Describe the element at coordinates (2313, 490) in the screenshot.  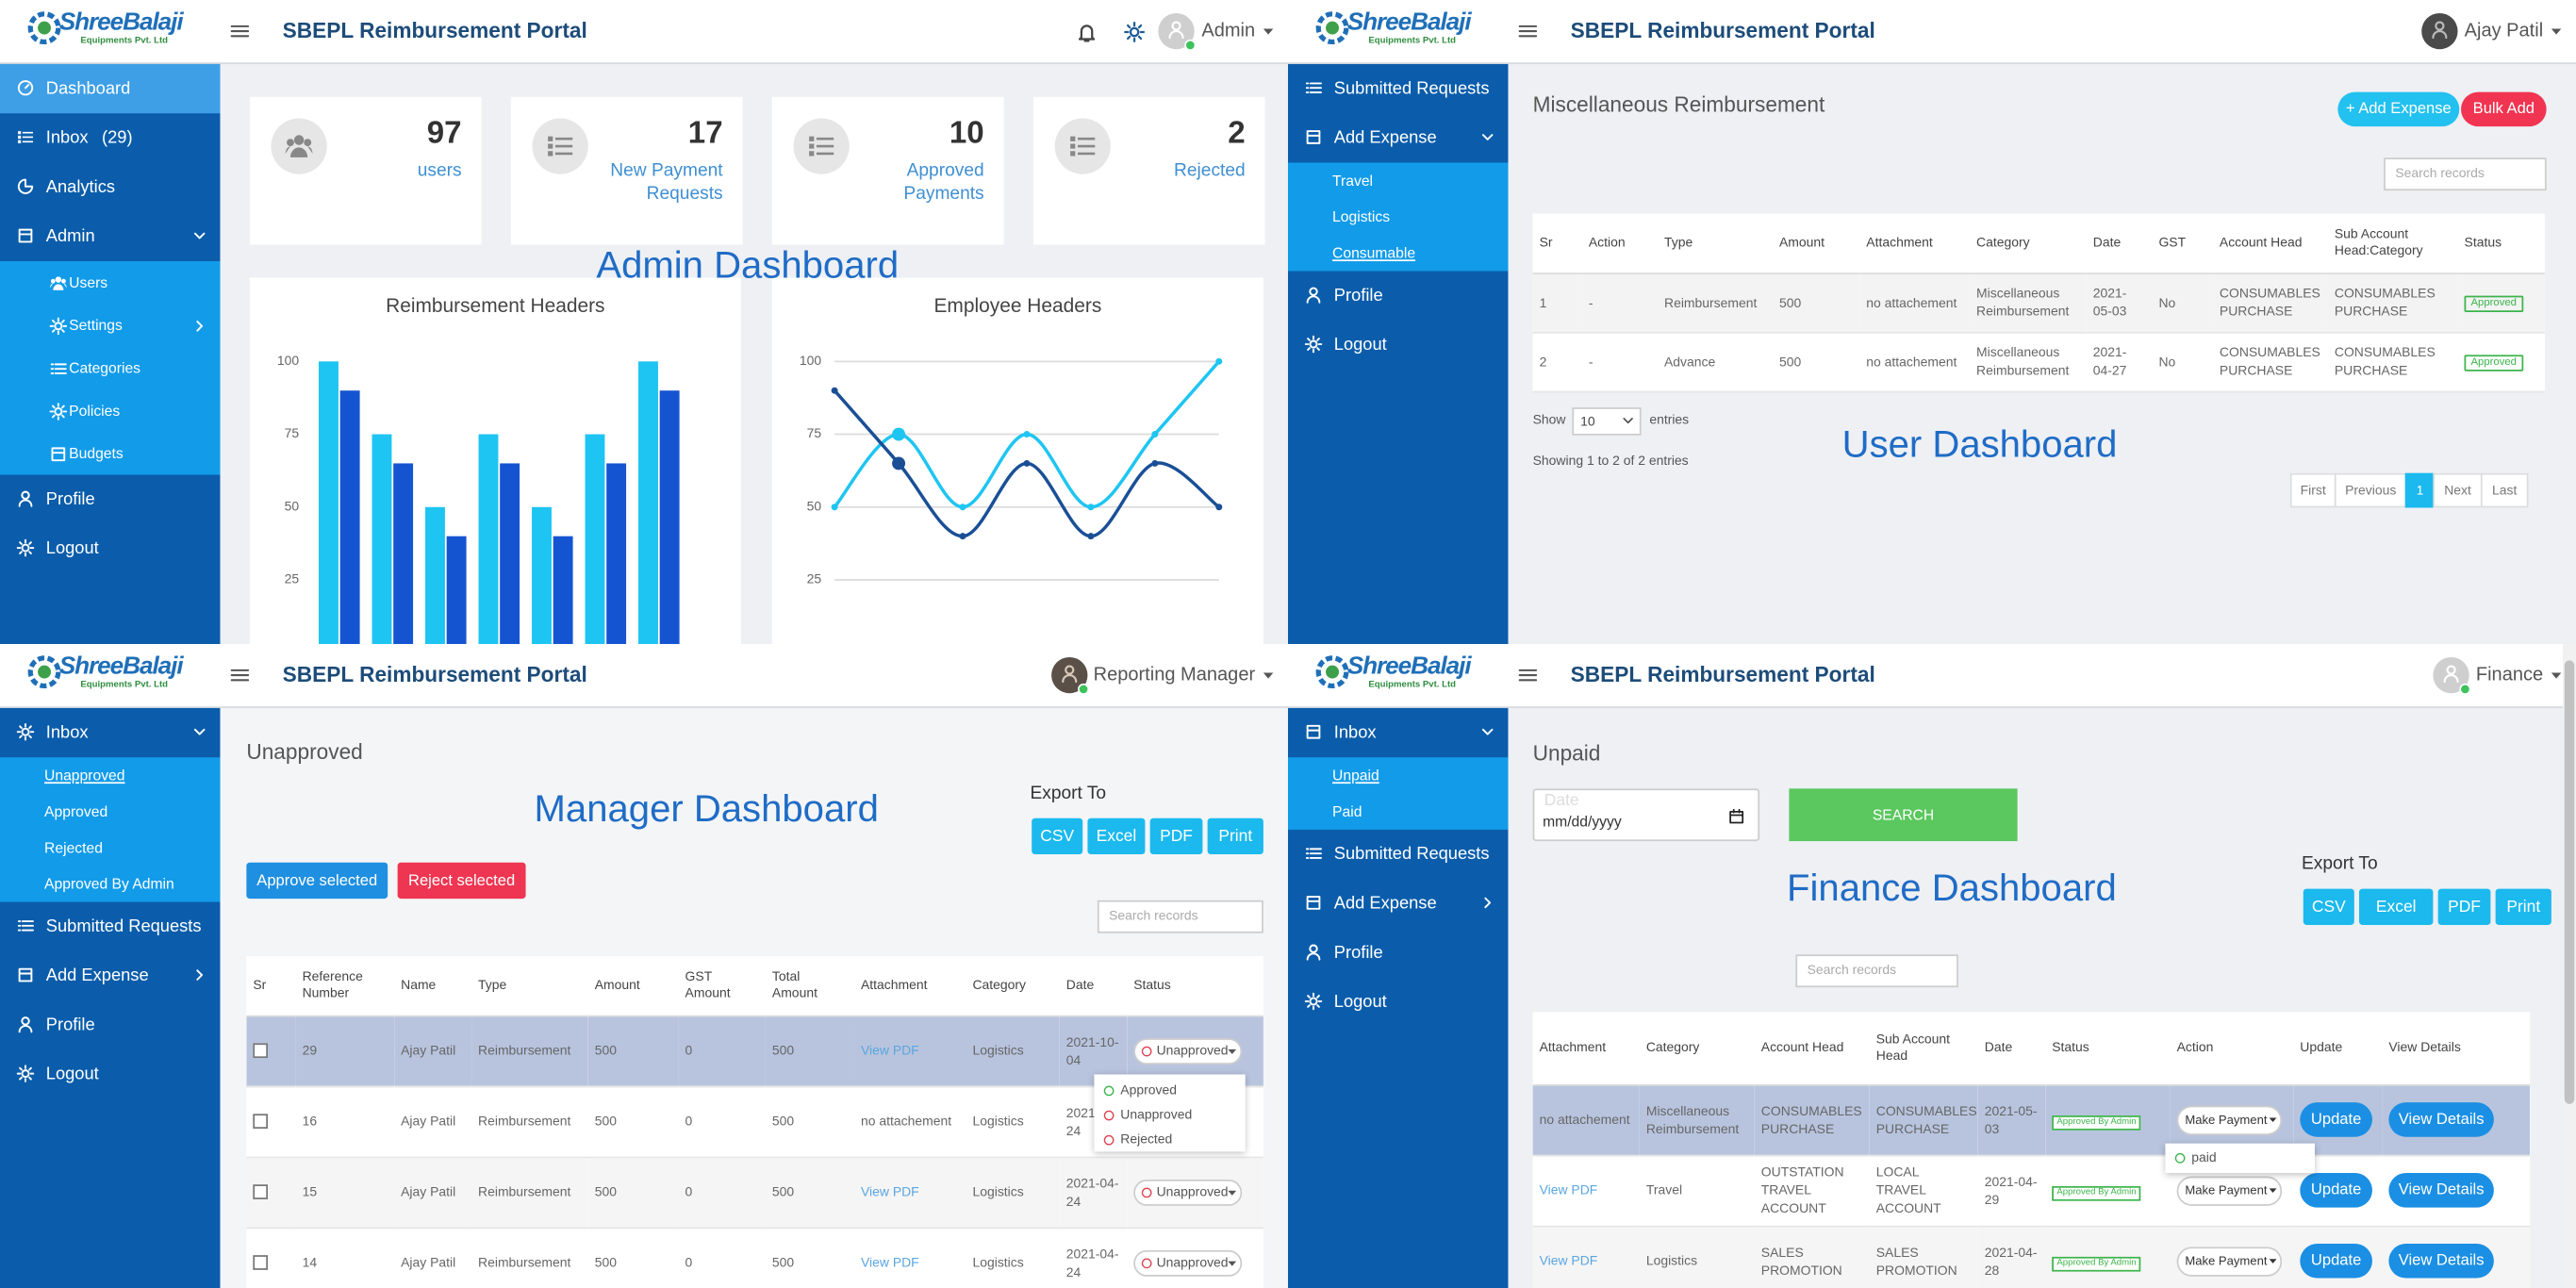
I see `page-button: First` at that location.